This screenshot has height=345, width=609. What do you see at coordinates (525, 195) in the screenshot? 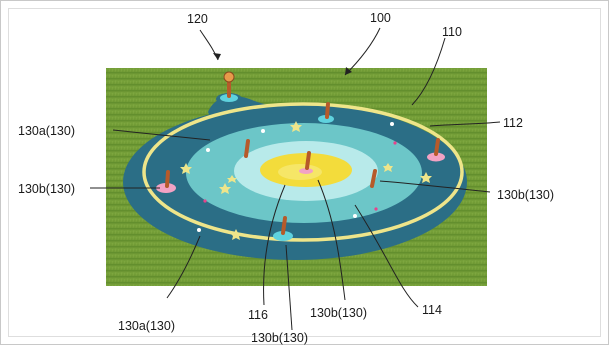
I see `label-130b-right: 130b(130)` at bounding box center [525, 195].